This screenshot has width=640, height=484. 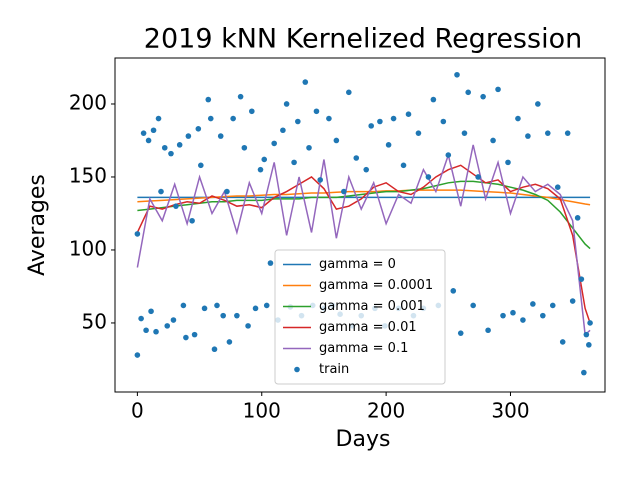 What do you see at coordinates (357, 264) in the screenshot?
I see `legend-label: gamma = 0` at bounding box center [357, 264].